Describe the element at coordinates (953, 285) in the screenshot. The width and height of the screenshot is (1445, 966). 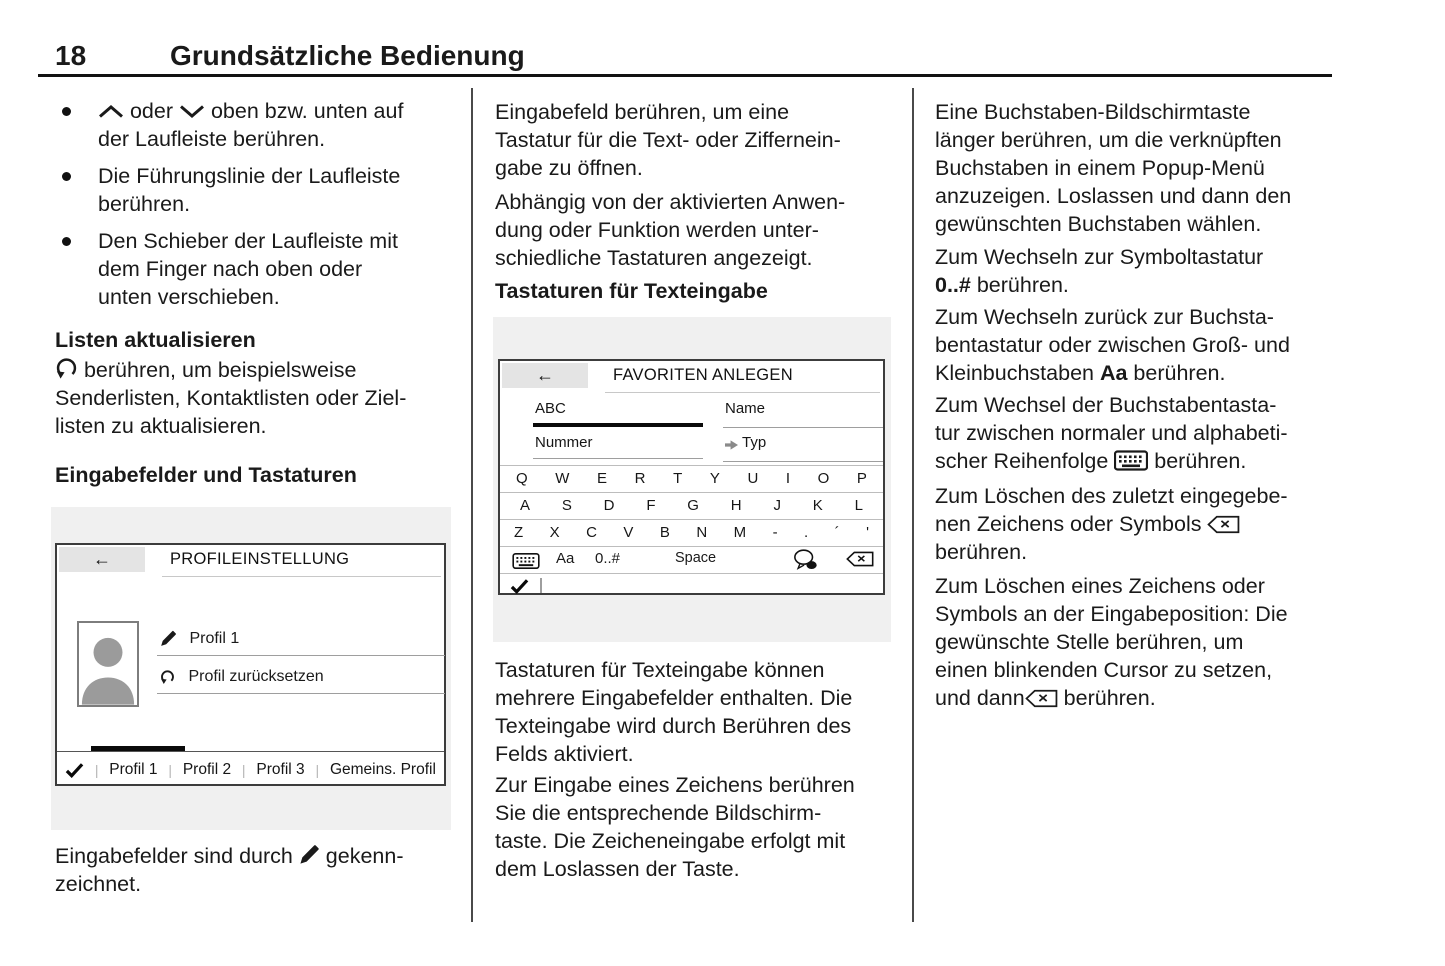
I see `symbols-key-label: 0..#` at that location.